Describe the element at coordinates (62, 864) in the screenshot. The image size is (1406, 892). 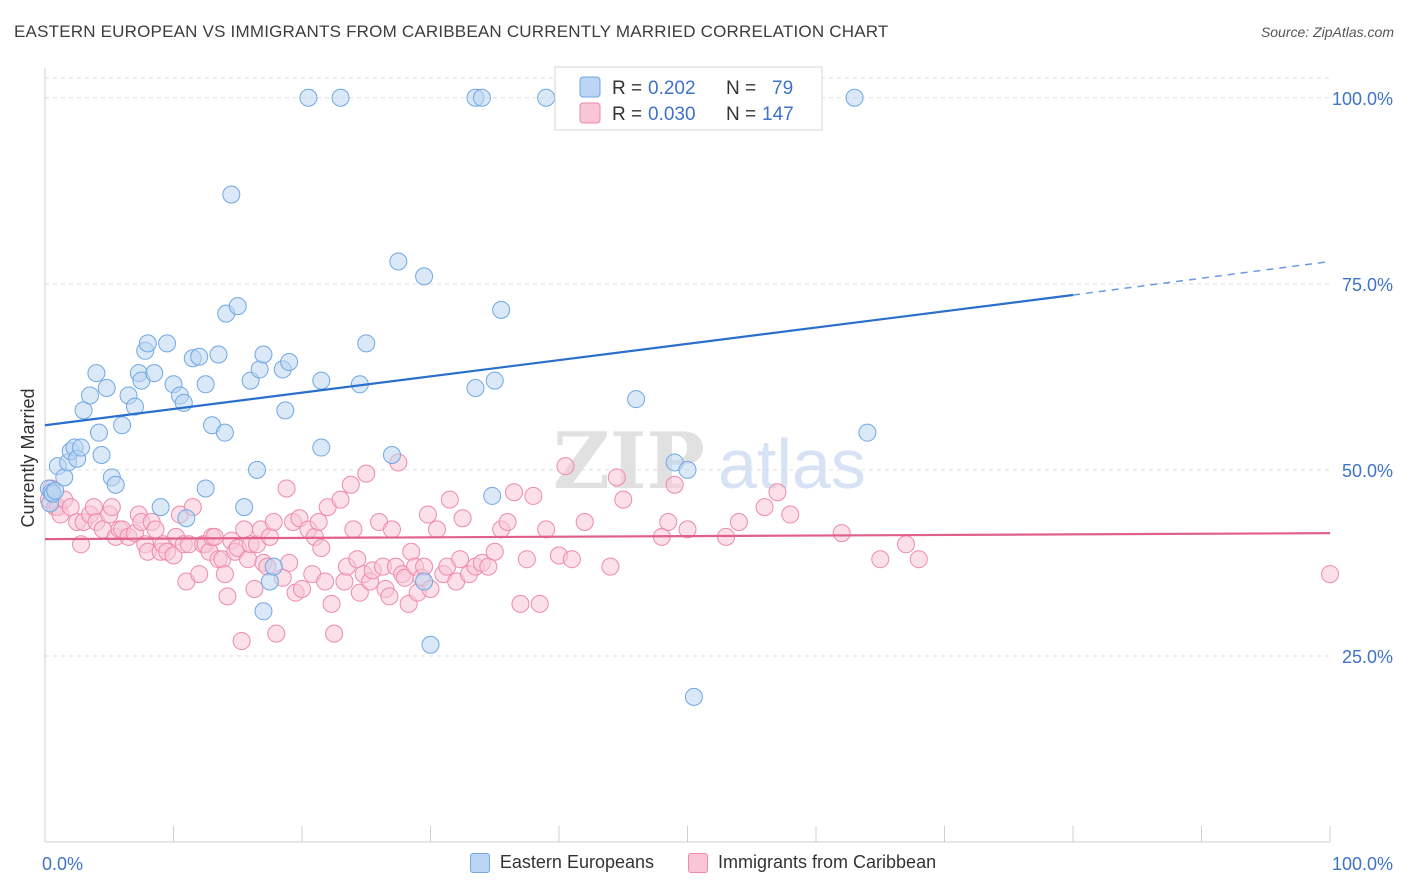
I see `x-tick-label-min: 0.0%` at that location.